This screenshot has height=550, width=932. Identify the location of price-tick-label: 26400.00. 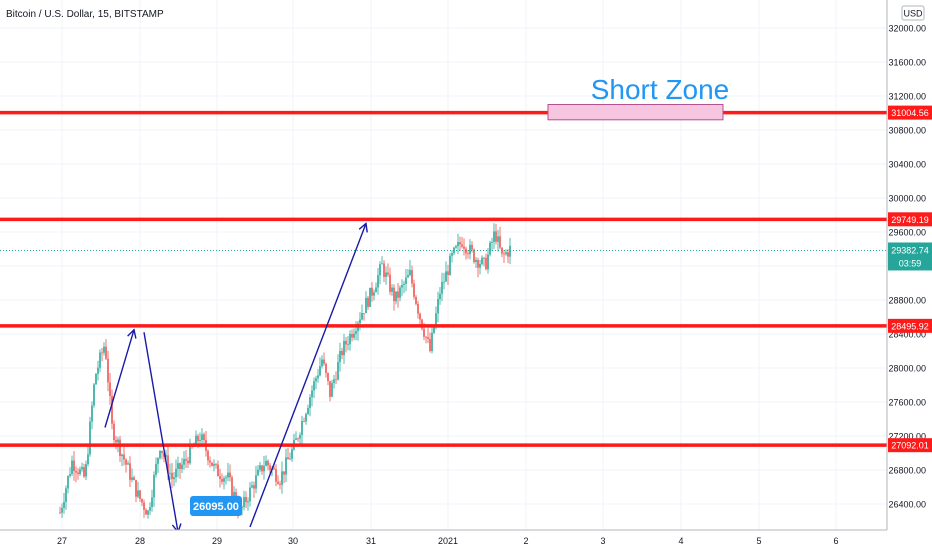
(907, 505).